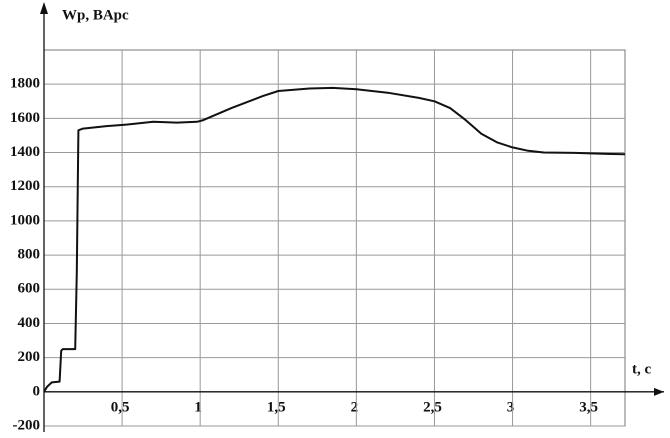  I want to click on y-tick-label: -200, so click(27, 425).